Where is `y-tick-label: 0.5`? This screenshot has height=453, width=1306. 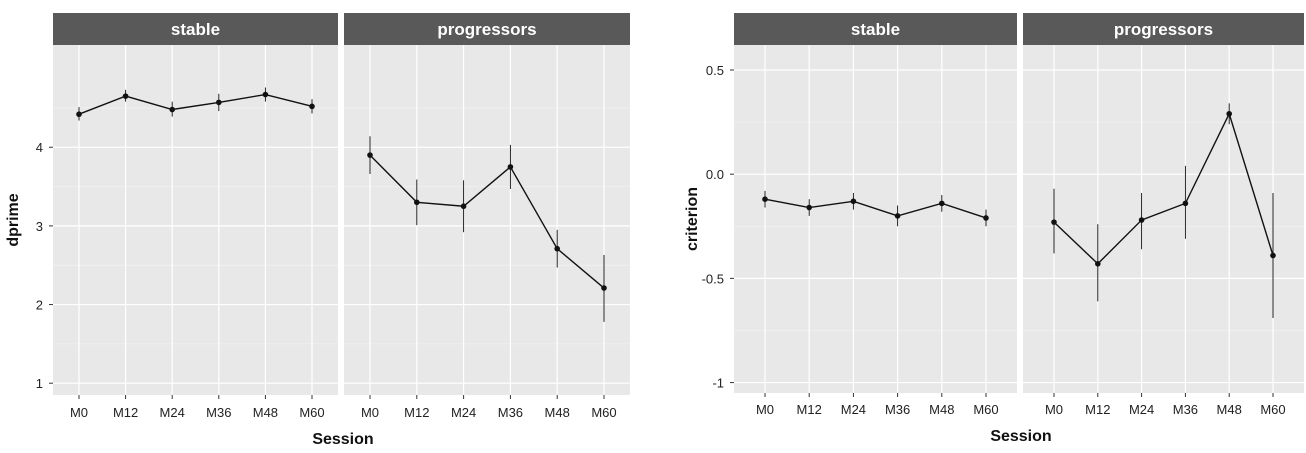
y-tick-label: 0.5 is located at coordinates (715, 70).